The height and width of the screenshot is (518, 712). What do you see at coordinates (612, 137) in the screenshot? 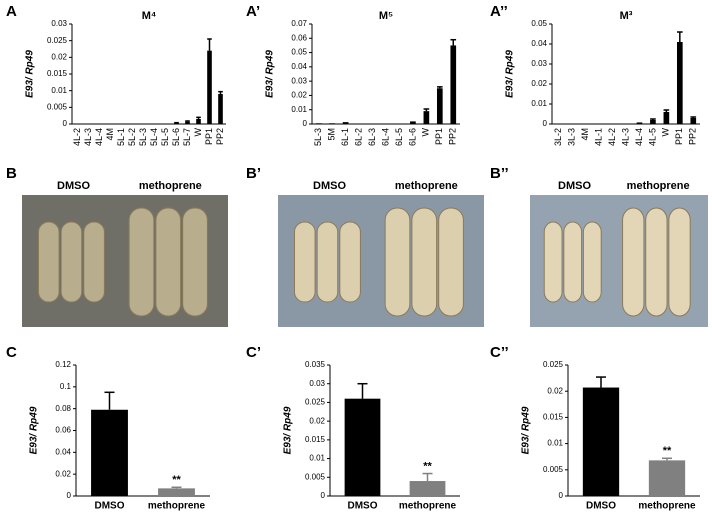
I see `x-tick-label: 4L-2` at bounding box center [612, 137].